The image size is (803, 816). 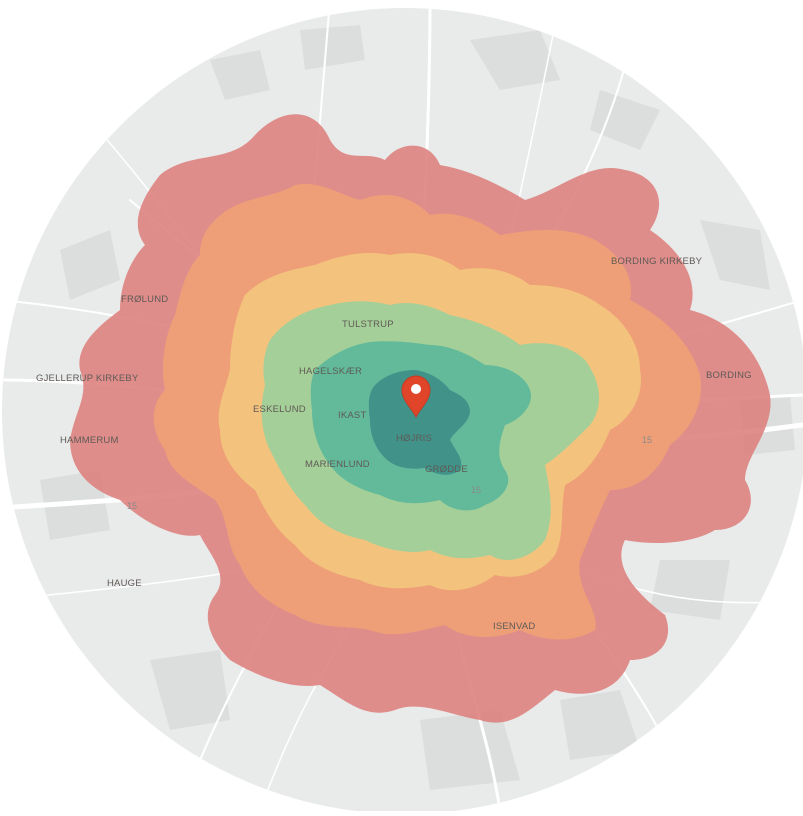 I want to click on road-labels: 15 15 15, so click(x=389, y=473).